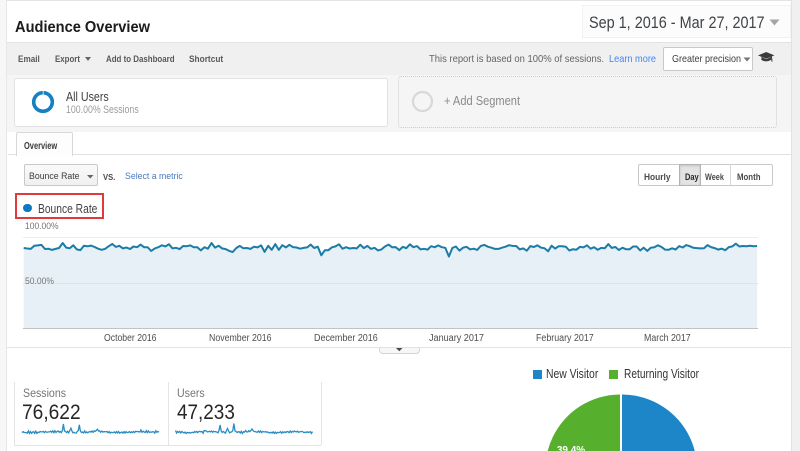 The height and width of the screenshot is (451, 800). Describe the element at coordinates (571, 448) in the screenshot. I see `svg-text: 39.4%` at that location.